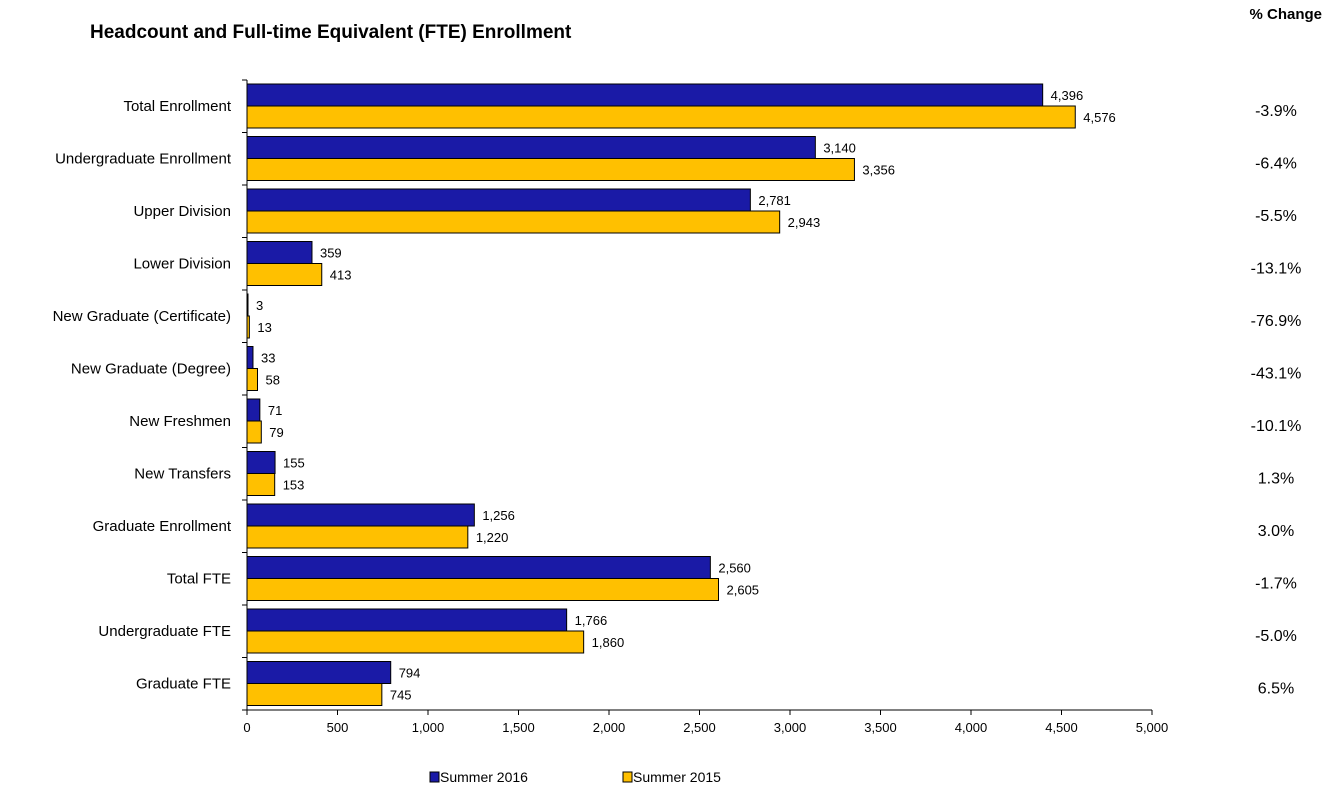  What do you see at coordinates (407, 620) in the screenshot?
I see `bar-undergraduate-fte-summer-2016` at bounding box center [407, 620].